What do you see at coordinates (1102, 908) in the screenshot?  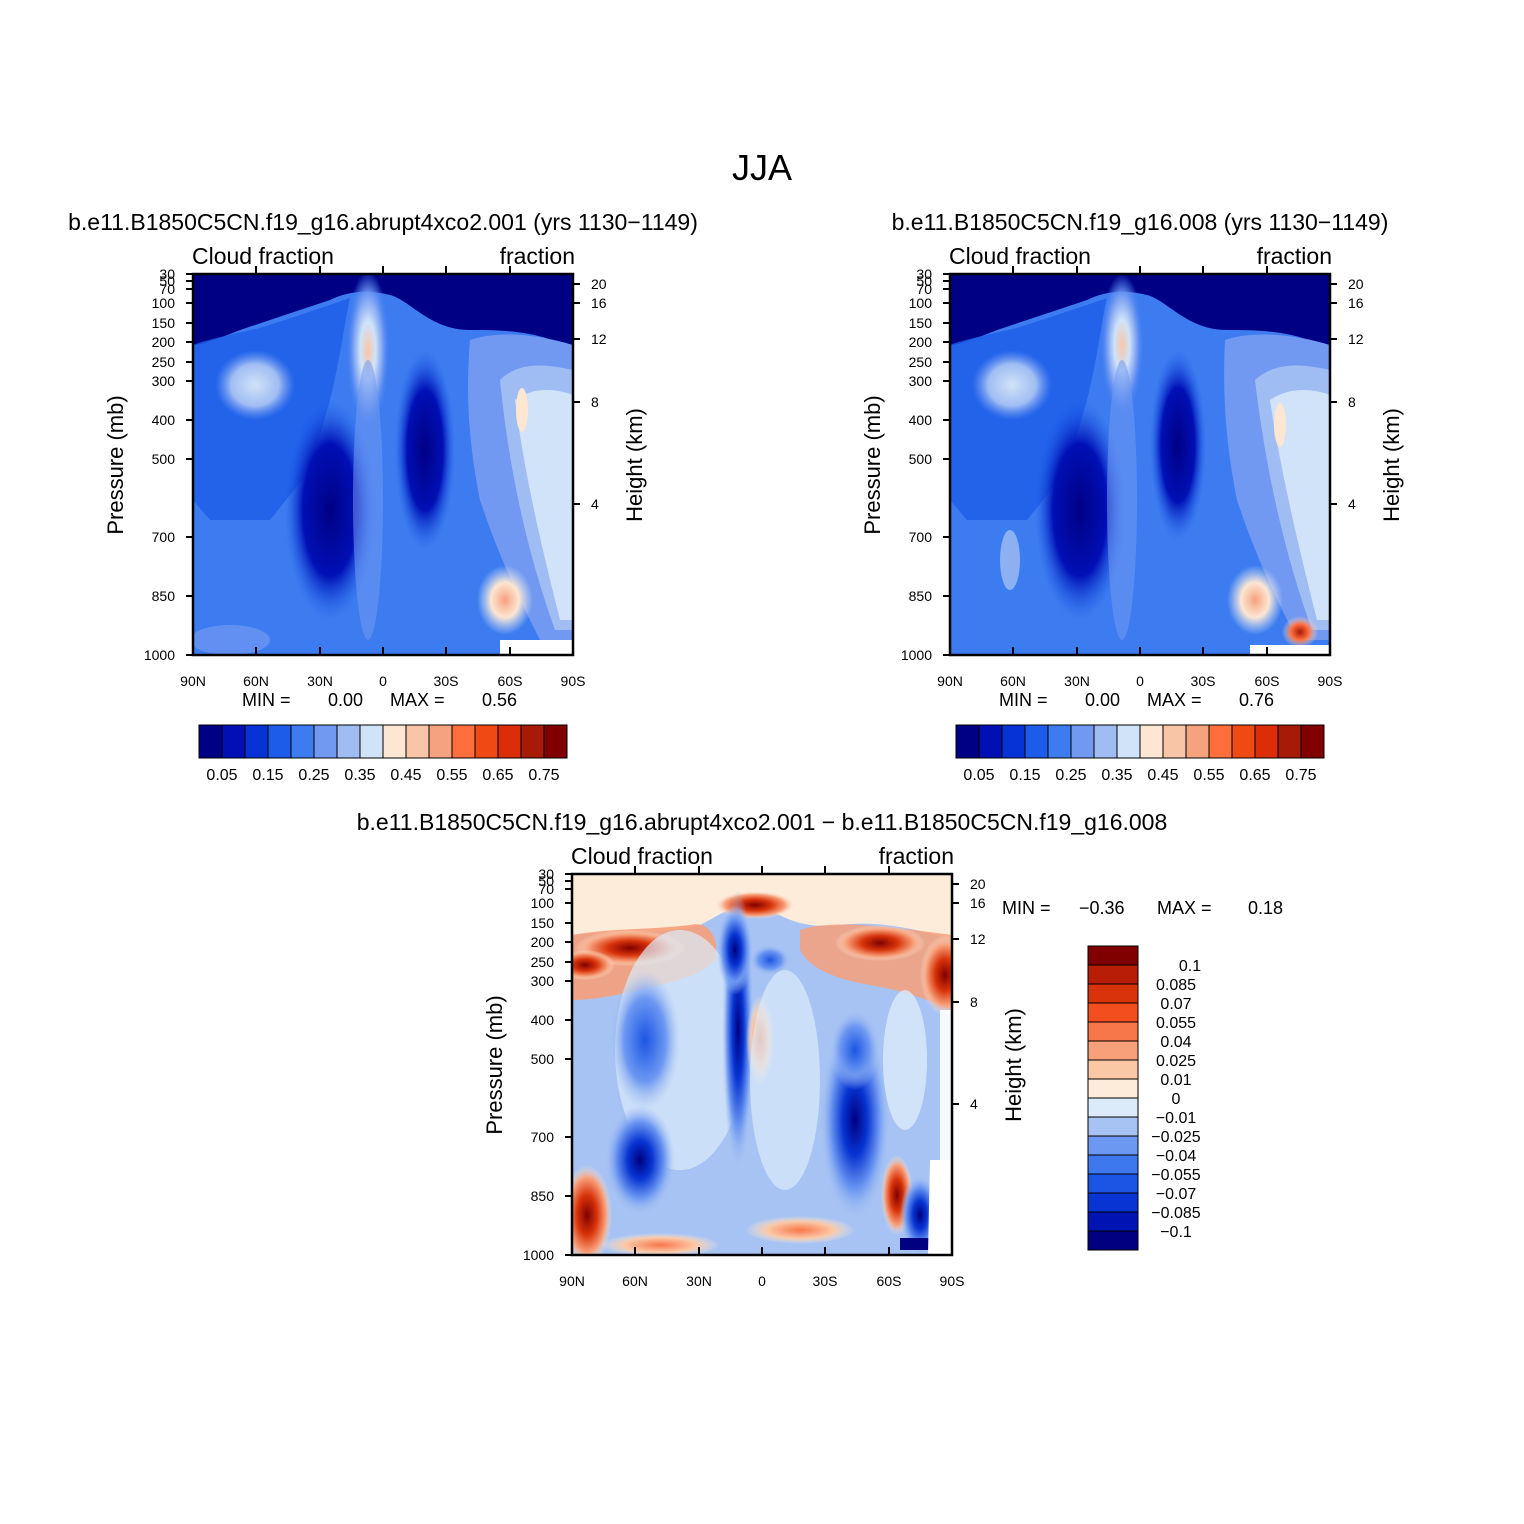 I see `panel-3-min-value: −0.36` at bounding box center [1102, 908].